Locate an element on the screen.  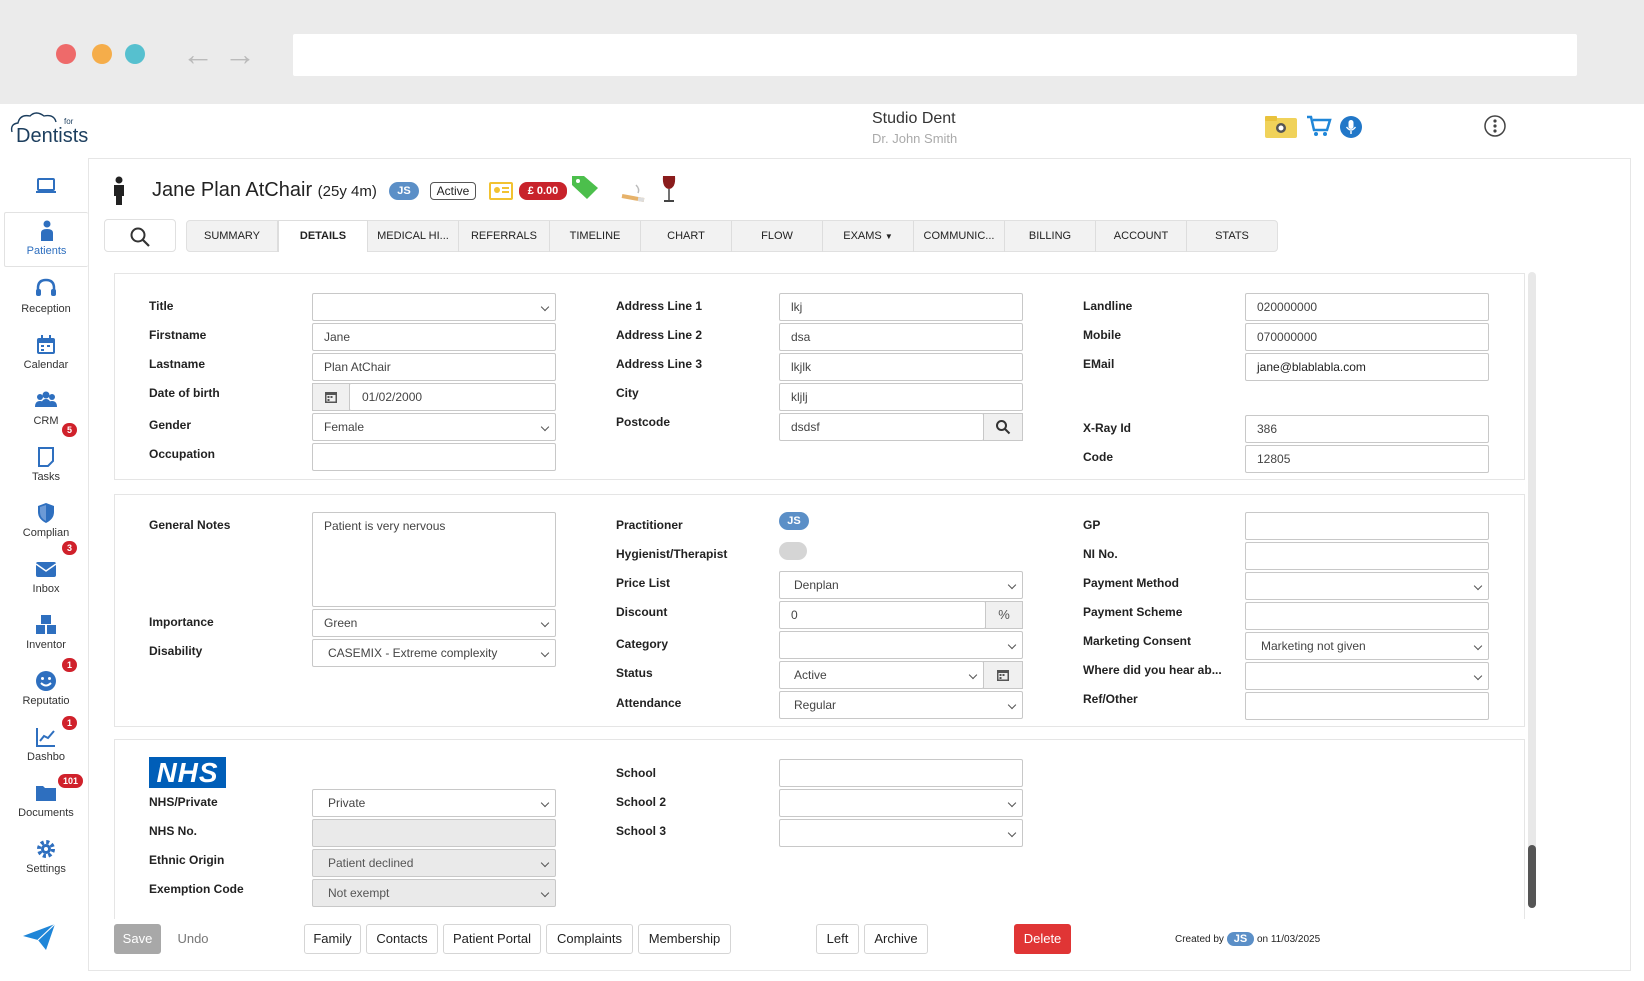
minimize-window-icon is located at coordinates (102, 54).